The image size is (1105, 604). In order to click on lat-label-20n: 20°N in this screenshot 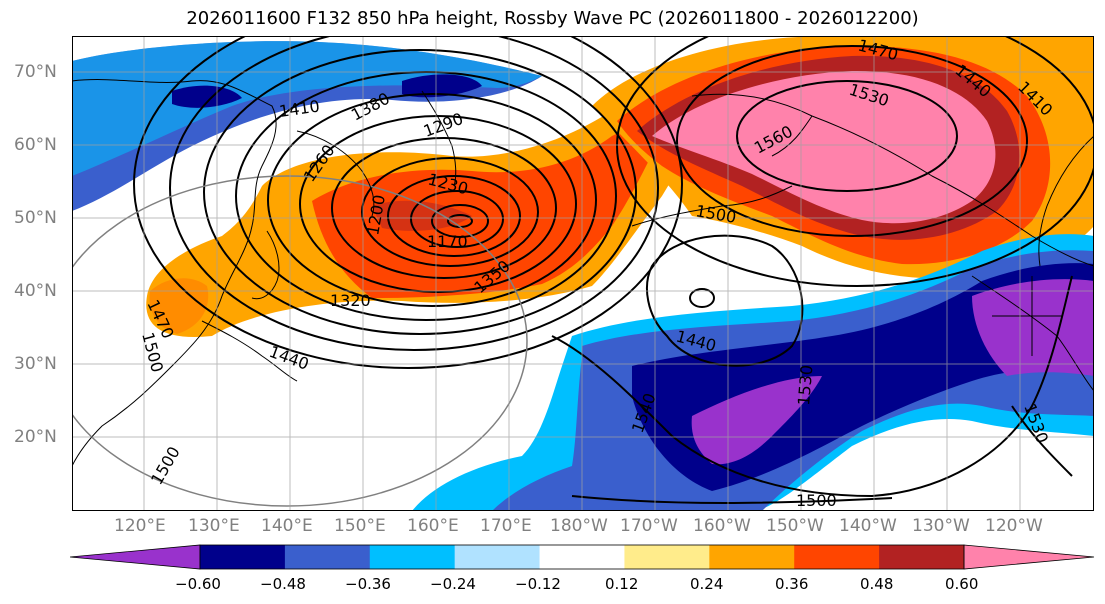, I will do `click(35, 437)`.